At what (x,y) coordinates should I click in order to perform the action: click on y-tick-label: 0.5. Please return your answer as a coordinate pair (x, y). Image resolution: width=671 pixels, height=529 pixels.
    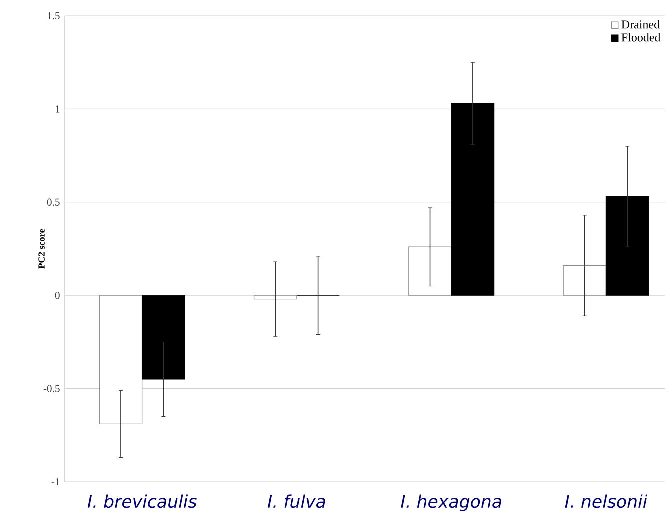
    Looking at the image, I should click on (53, 202).